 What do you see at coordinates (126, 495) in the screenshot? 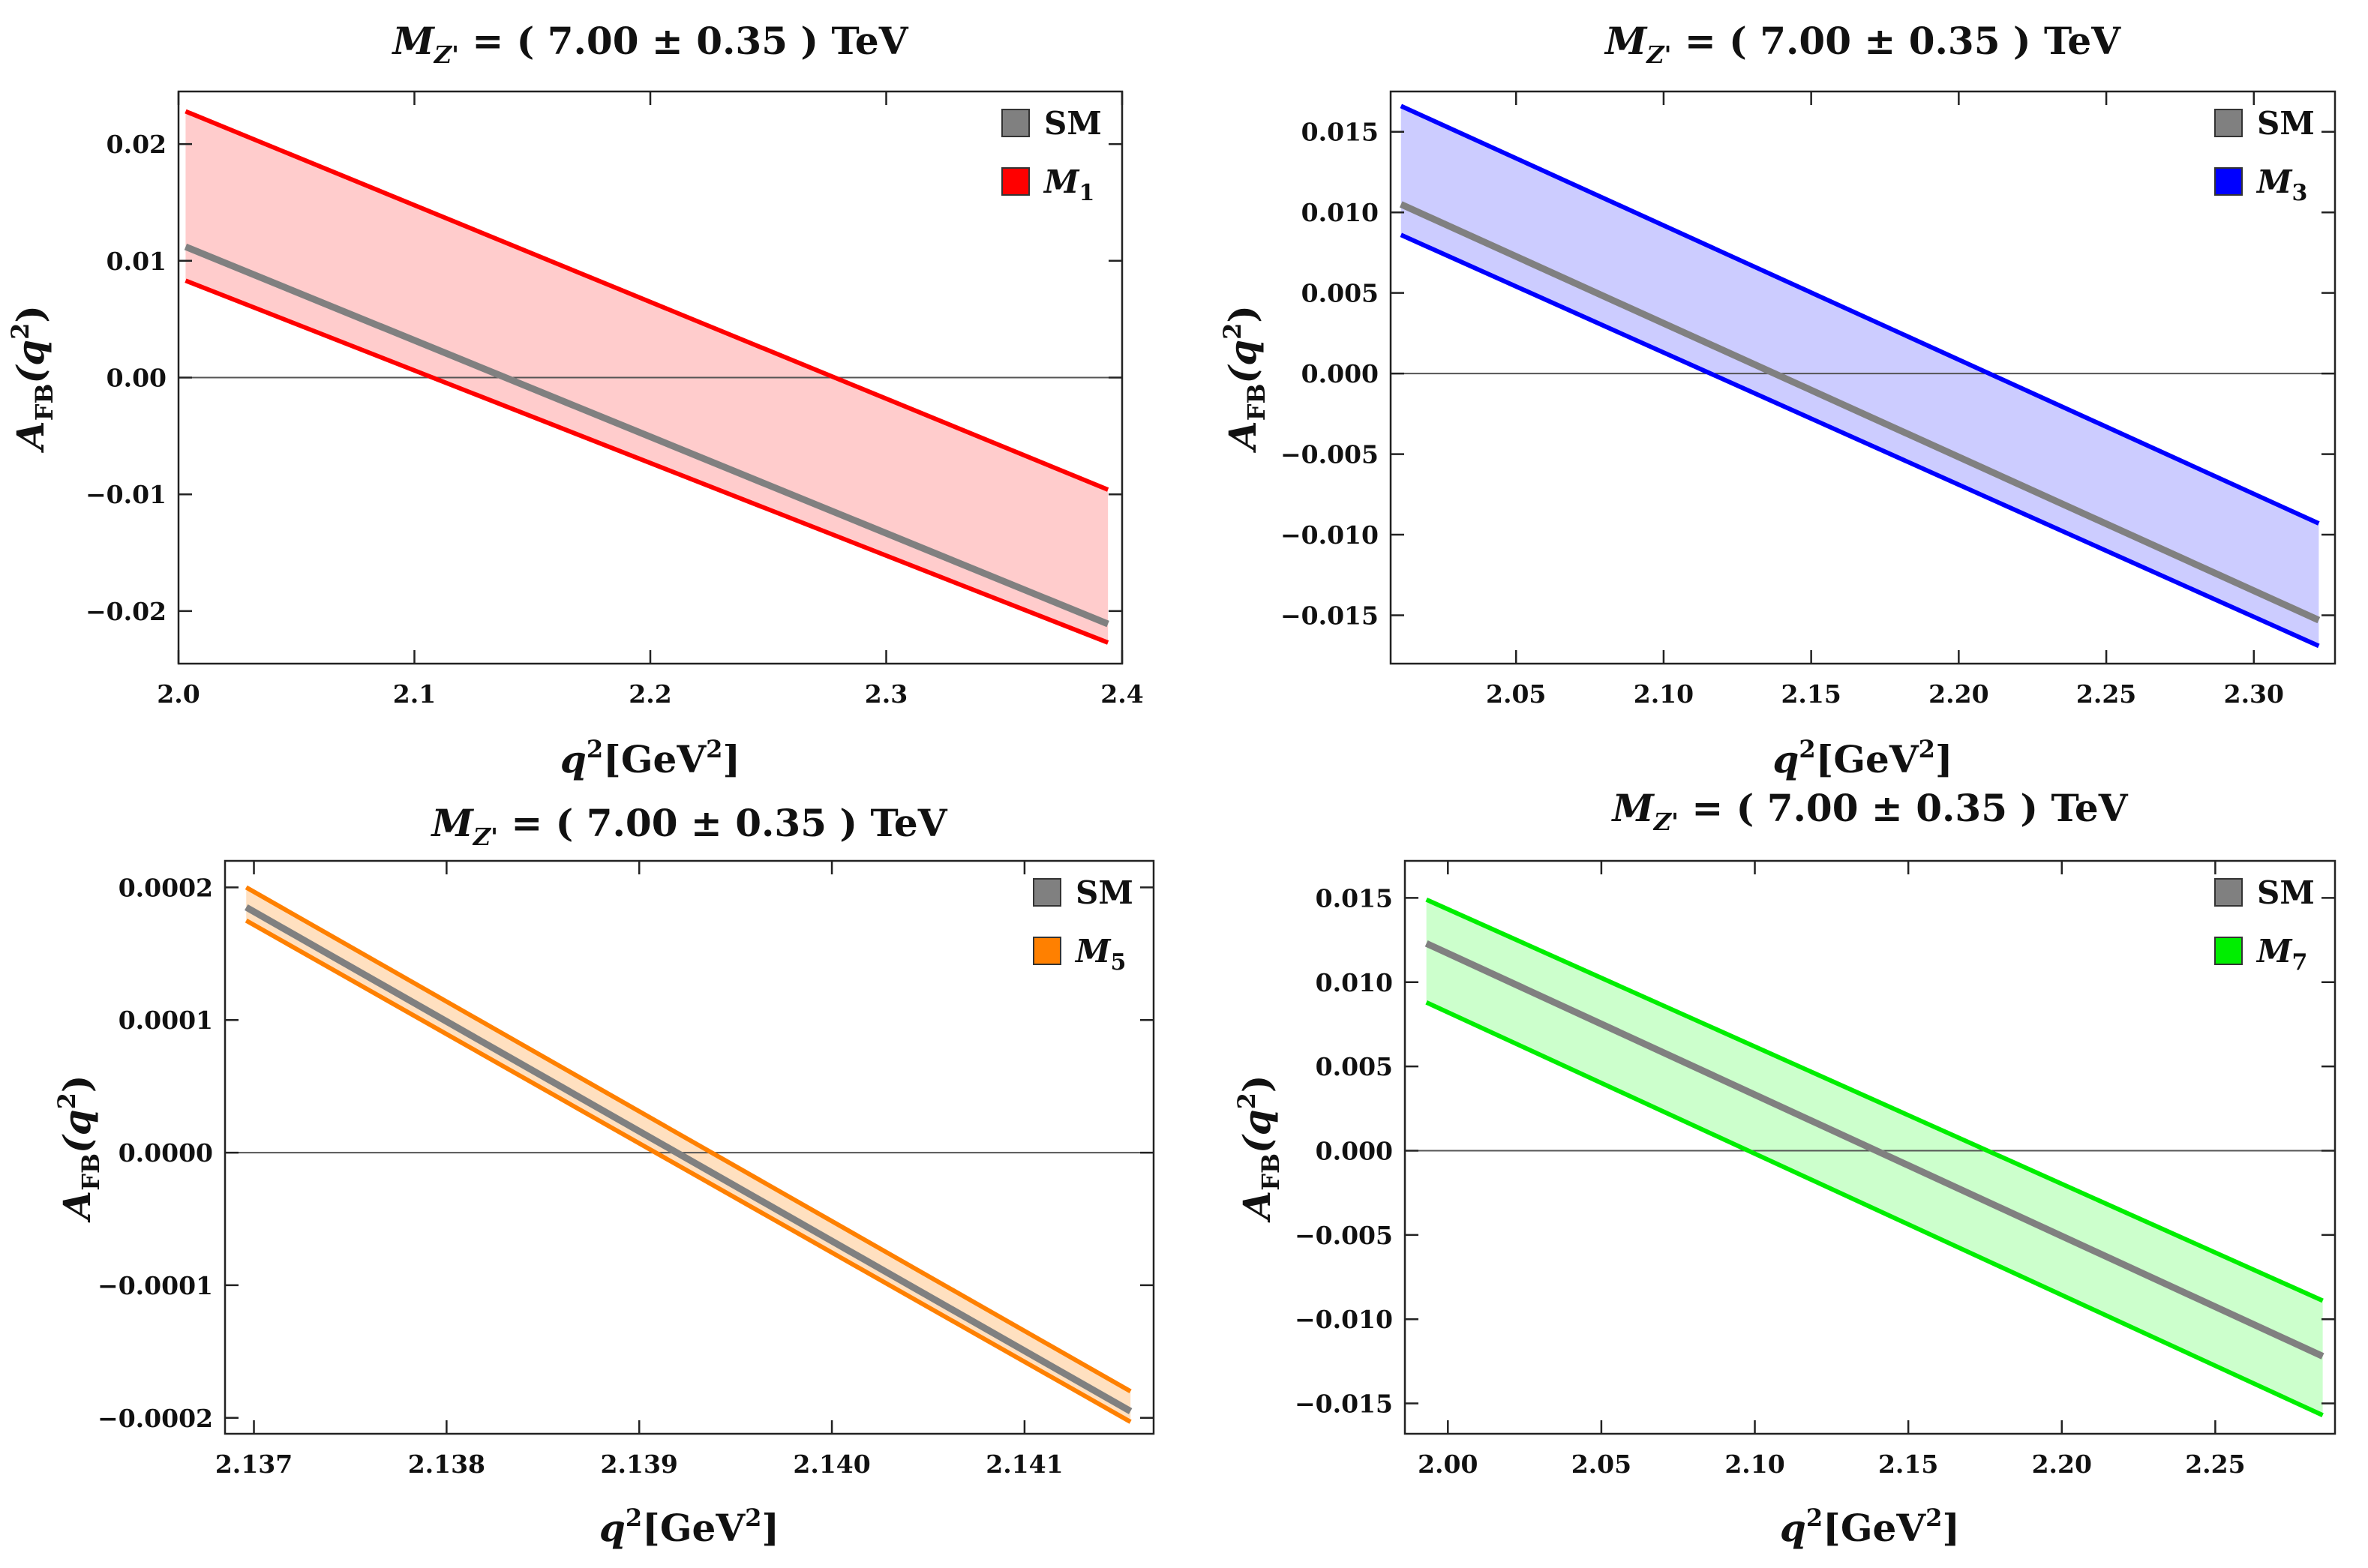
I see `y-tick-label: −0.01` at bounding box center [126, 495].